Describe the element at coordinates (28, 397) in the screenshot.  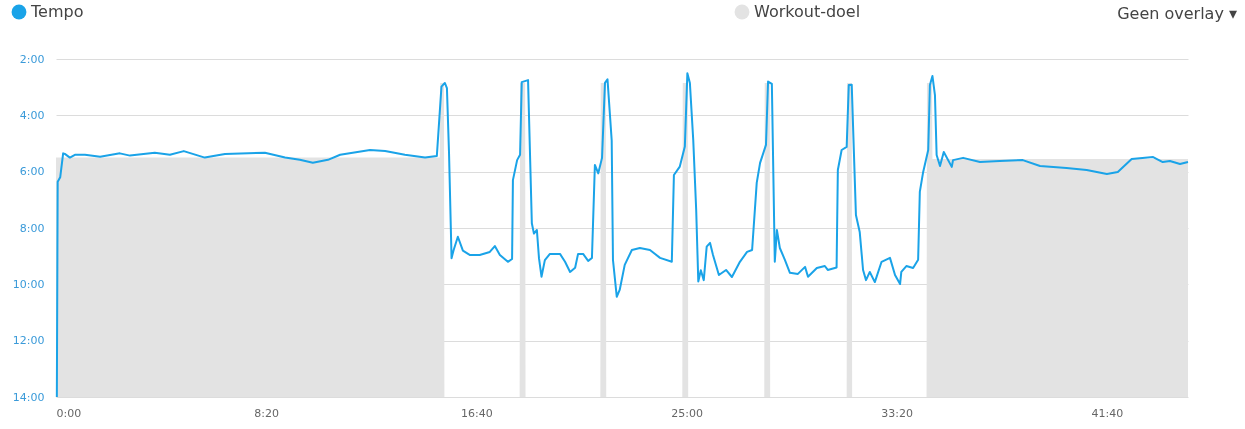
I see `y-tick-label: 14:00` at that location.